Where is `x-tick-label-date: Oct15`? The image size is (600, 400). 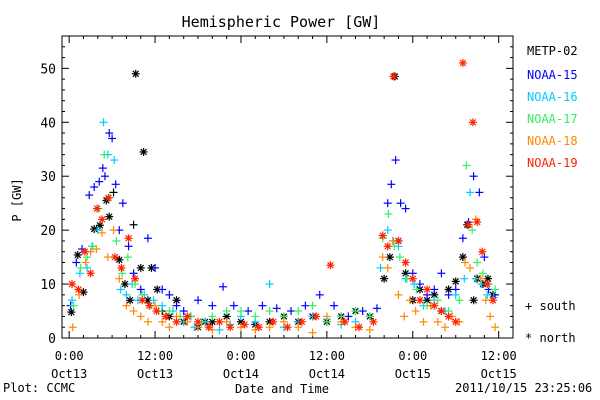 x-tick-label-date: Oct15 is located at coordinates (413, 374).